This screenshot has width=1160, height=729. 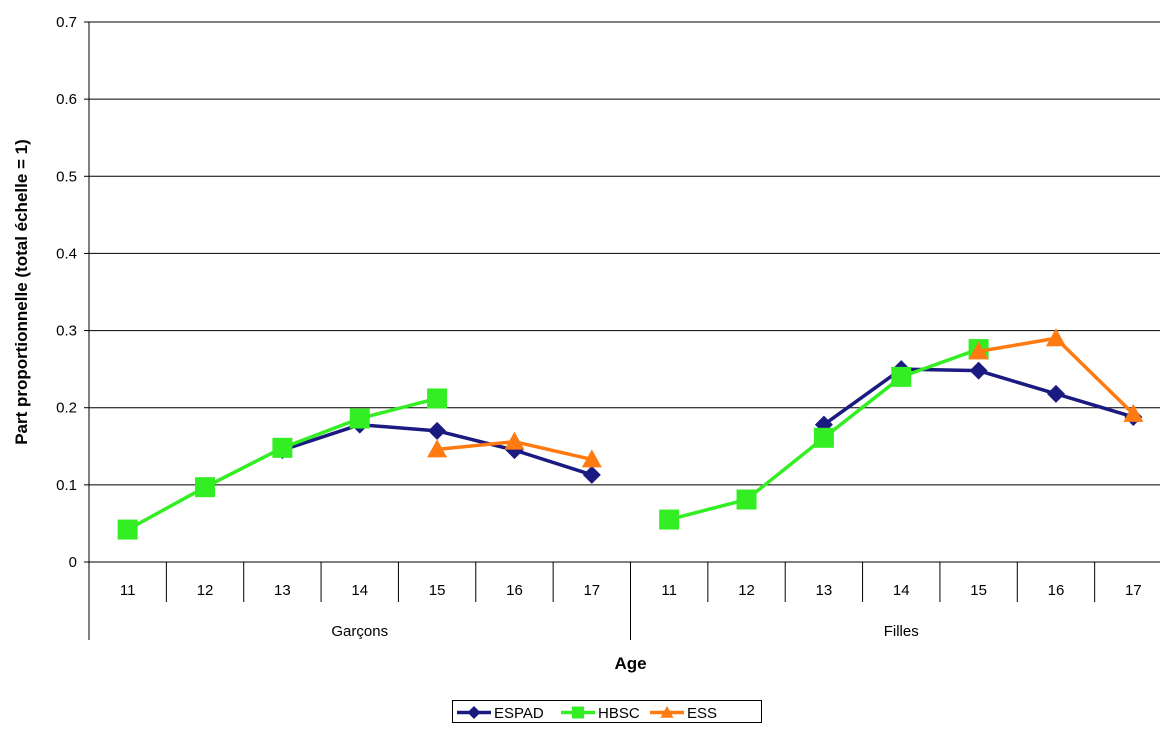 What do you see at coordinates (702, 713) in the screenshot?
I see `legend-label: ESS` at bounding box center [702, 713].